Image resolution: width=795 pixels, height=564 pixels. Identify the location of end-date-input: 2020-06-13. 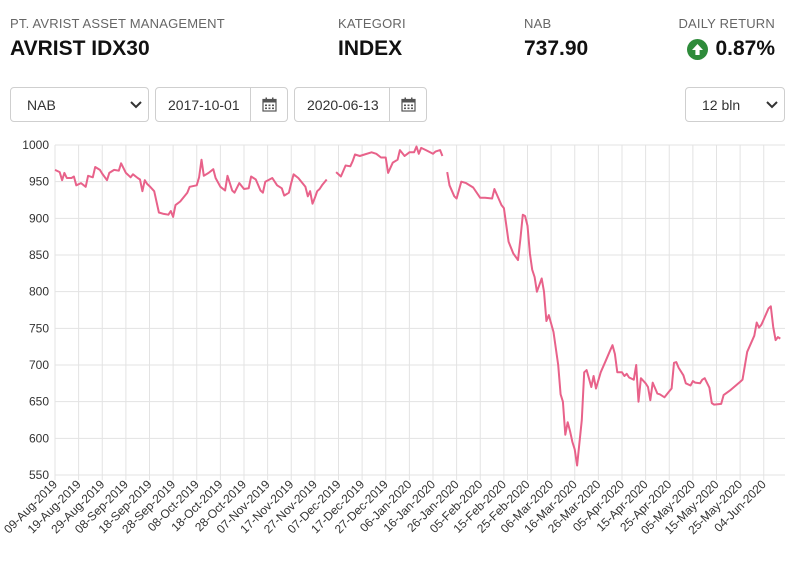
(360, 104).